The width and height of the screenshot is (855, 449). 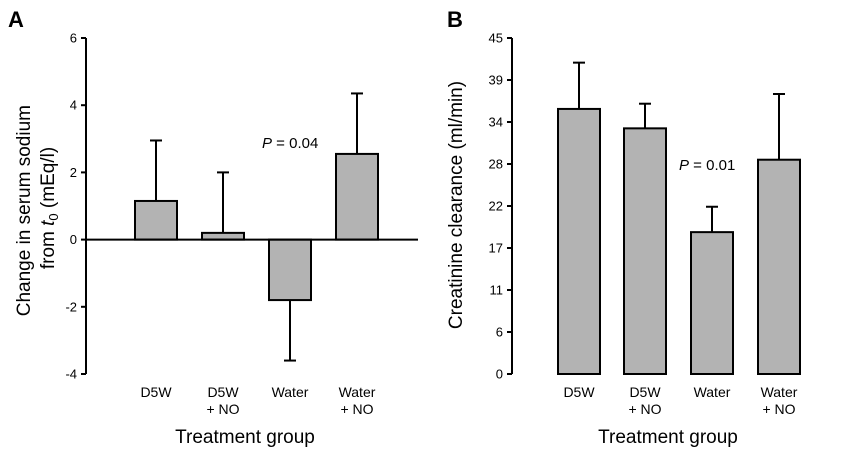 I want to click on panel-a-p-value: P = 0.04, so click(x=290, y=143).